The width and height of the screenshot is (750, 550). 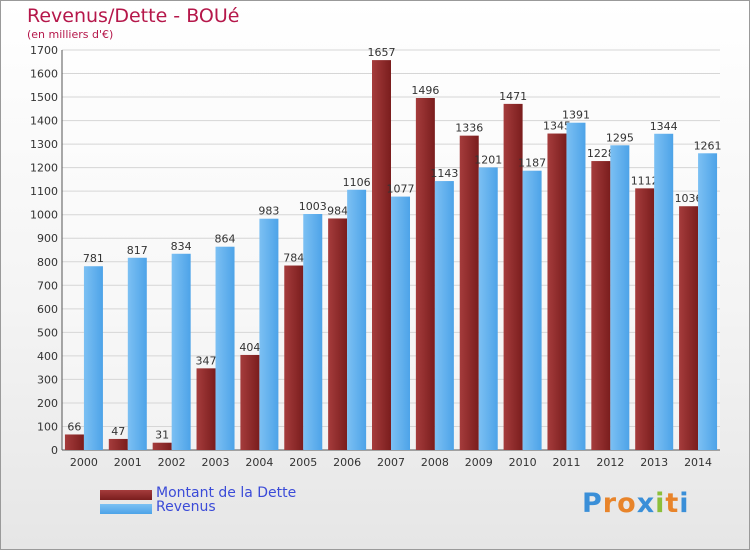 I want to click on bar-dette-2004, so click(x=250, y=402).